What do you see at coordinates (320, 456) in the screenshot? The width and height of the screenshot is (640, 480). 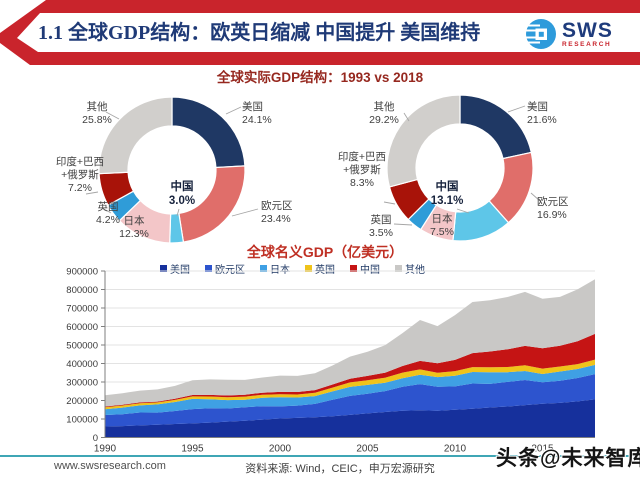 I see `footer-divider` at bounding box center [320, 456].